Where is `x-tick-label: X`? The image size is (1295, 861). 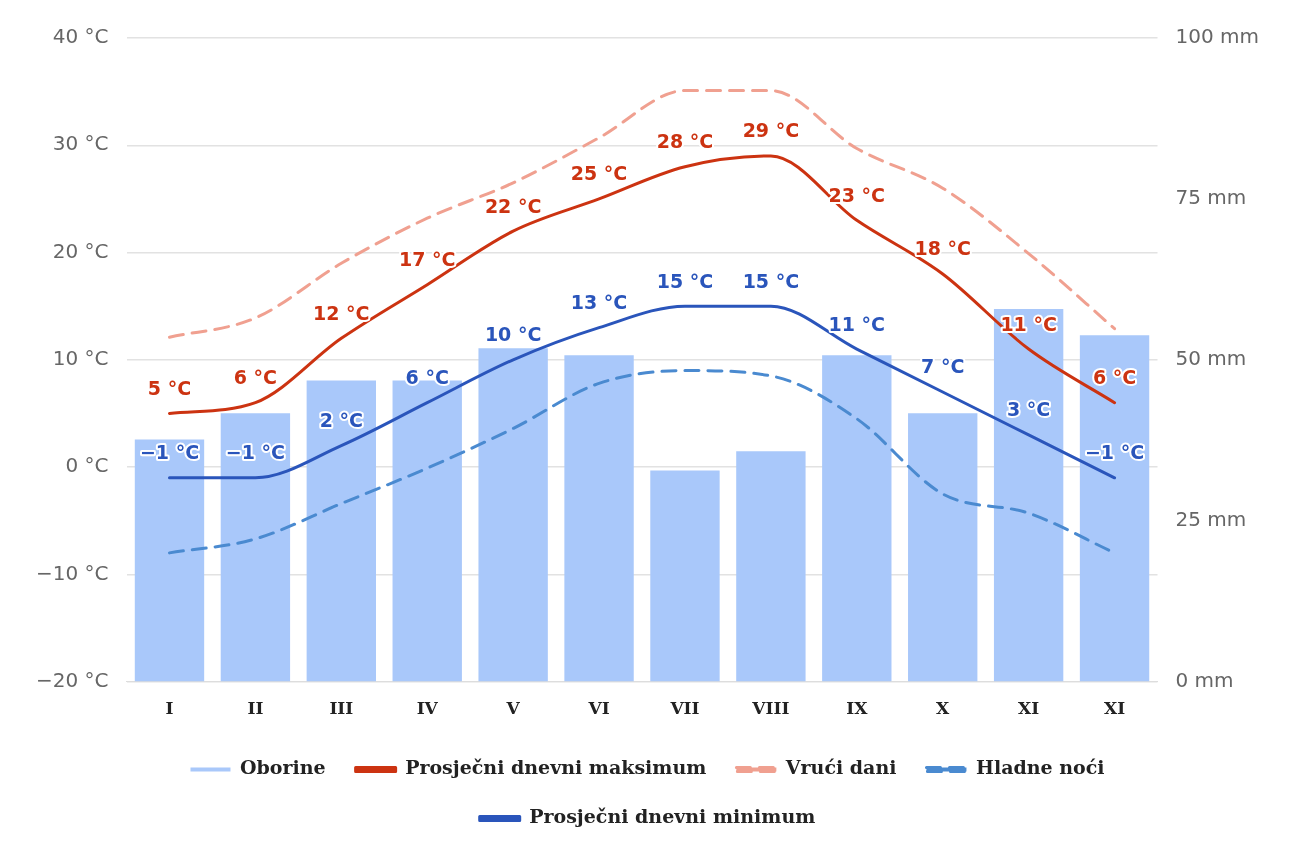 x-tick-label: X is located at coordinates (943, 708).